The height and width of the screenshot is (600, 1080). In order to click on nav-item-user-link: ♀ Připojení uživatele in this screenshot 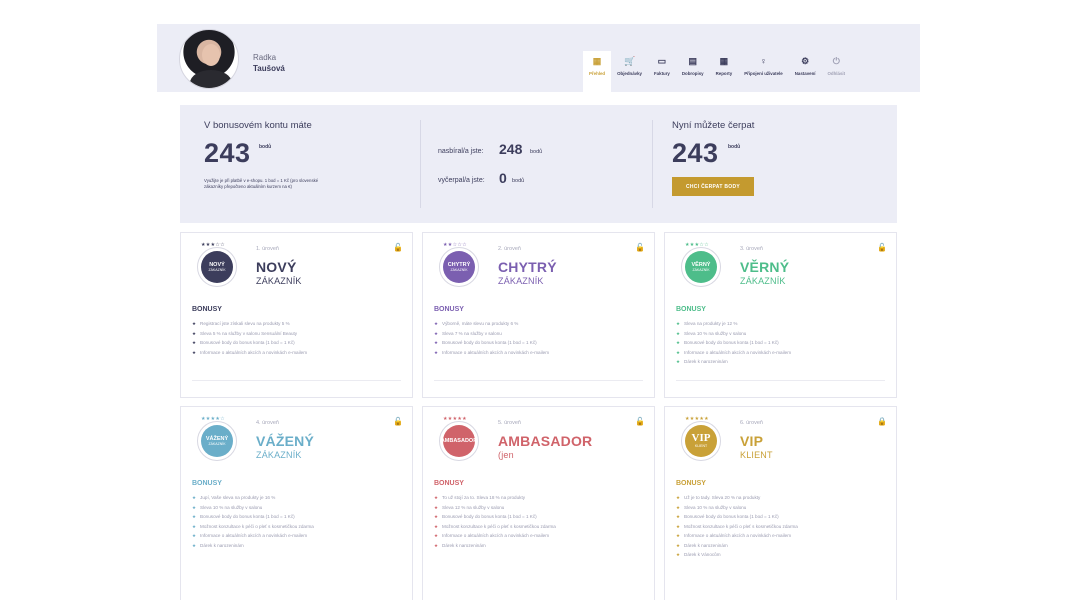, I will do `click(763, 71)`.